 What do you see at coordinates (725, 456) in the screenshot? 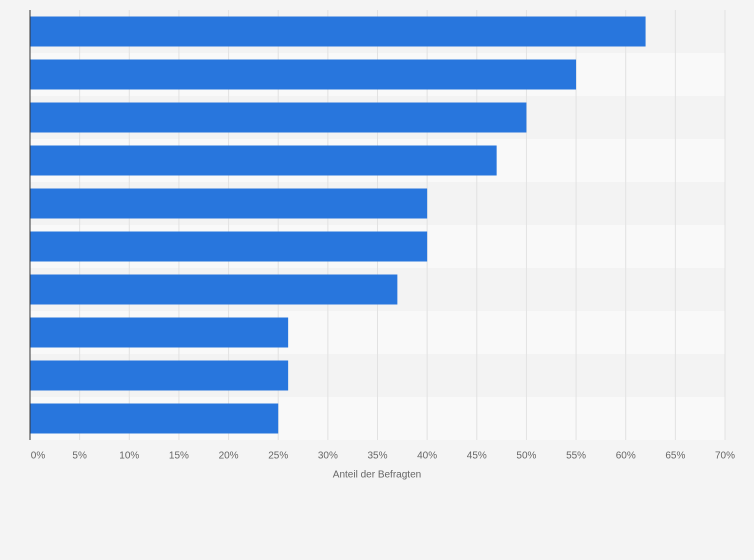
I see `x-tick-label: 70%` at bounding box center [725, 456].